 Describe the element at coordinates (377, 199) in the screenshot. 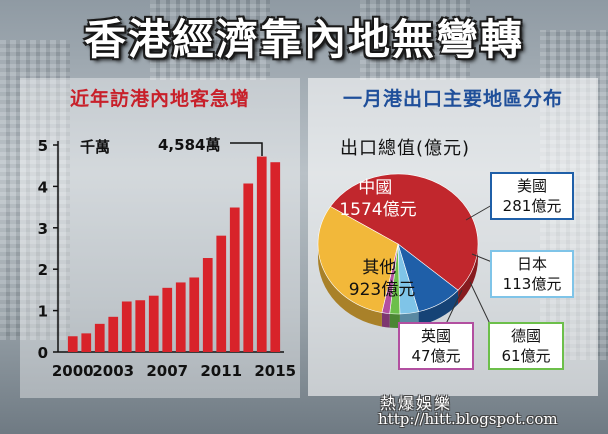

I see `slice-label-china: 中國 1574億元` at that location.